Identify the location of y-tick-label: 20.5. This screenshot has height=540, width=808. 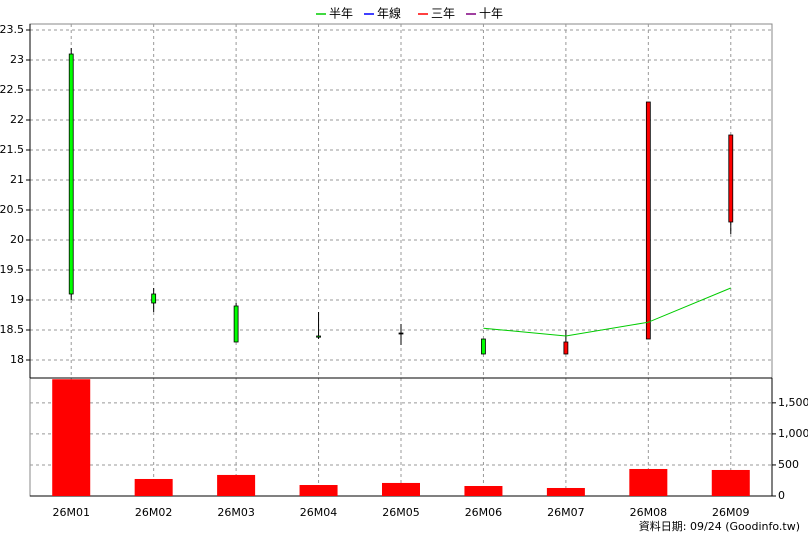
(12, 209).